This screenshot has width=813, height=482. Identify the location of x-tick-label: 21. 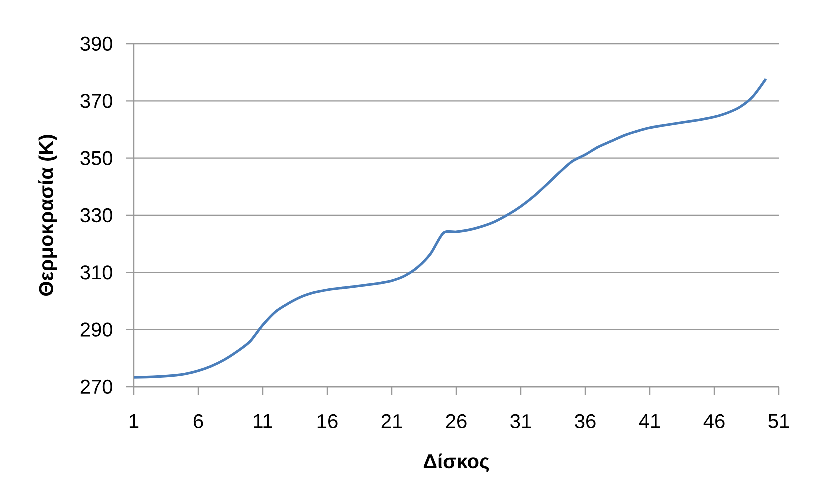
(392, 421).